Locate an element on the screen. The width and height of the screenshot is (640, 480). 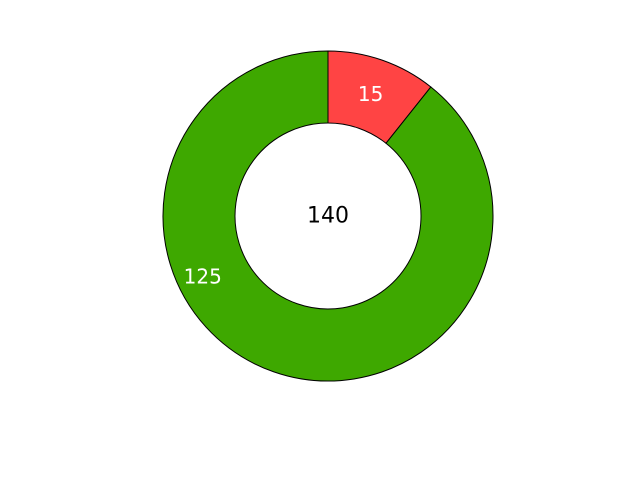
donut-slice-labels: 15 125 is located at coordinates (284, 185).